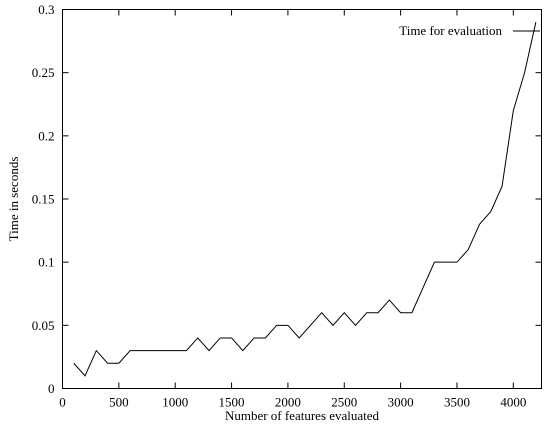  Describe the element at coordinates (62, 402) in the screenshot. I see `x-tick-label: 0` at that location.